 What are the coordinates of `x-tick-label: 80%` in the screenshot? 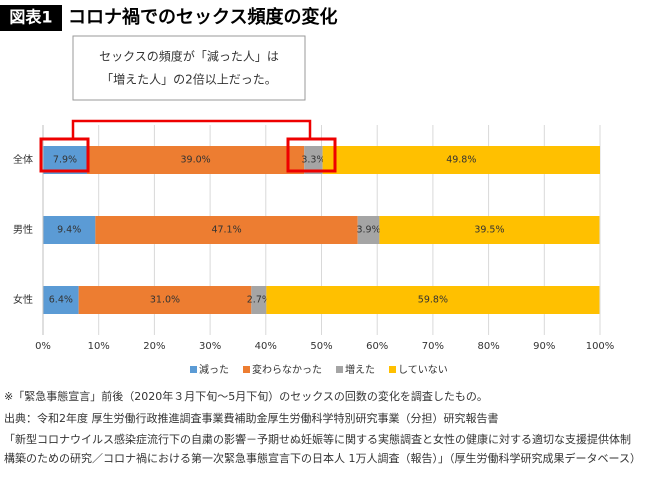 It's located at (488, 346).